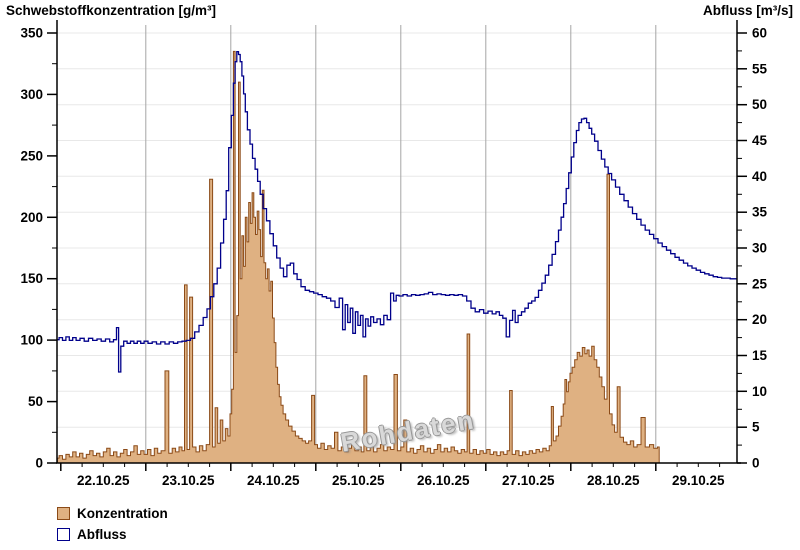 The height and width of the screenshot is (550, 800). I want to click on right-axis-title: Abfluss [m³/s], so click(747, 10).